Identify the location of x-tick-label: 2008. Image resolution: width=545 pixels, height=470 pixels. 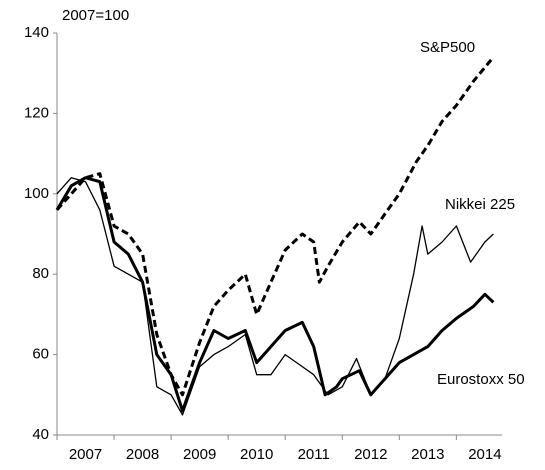
(142, 454).